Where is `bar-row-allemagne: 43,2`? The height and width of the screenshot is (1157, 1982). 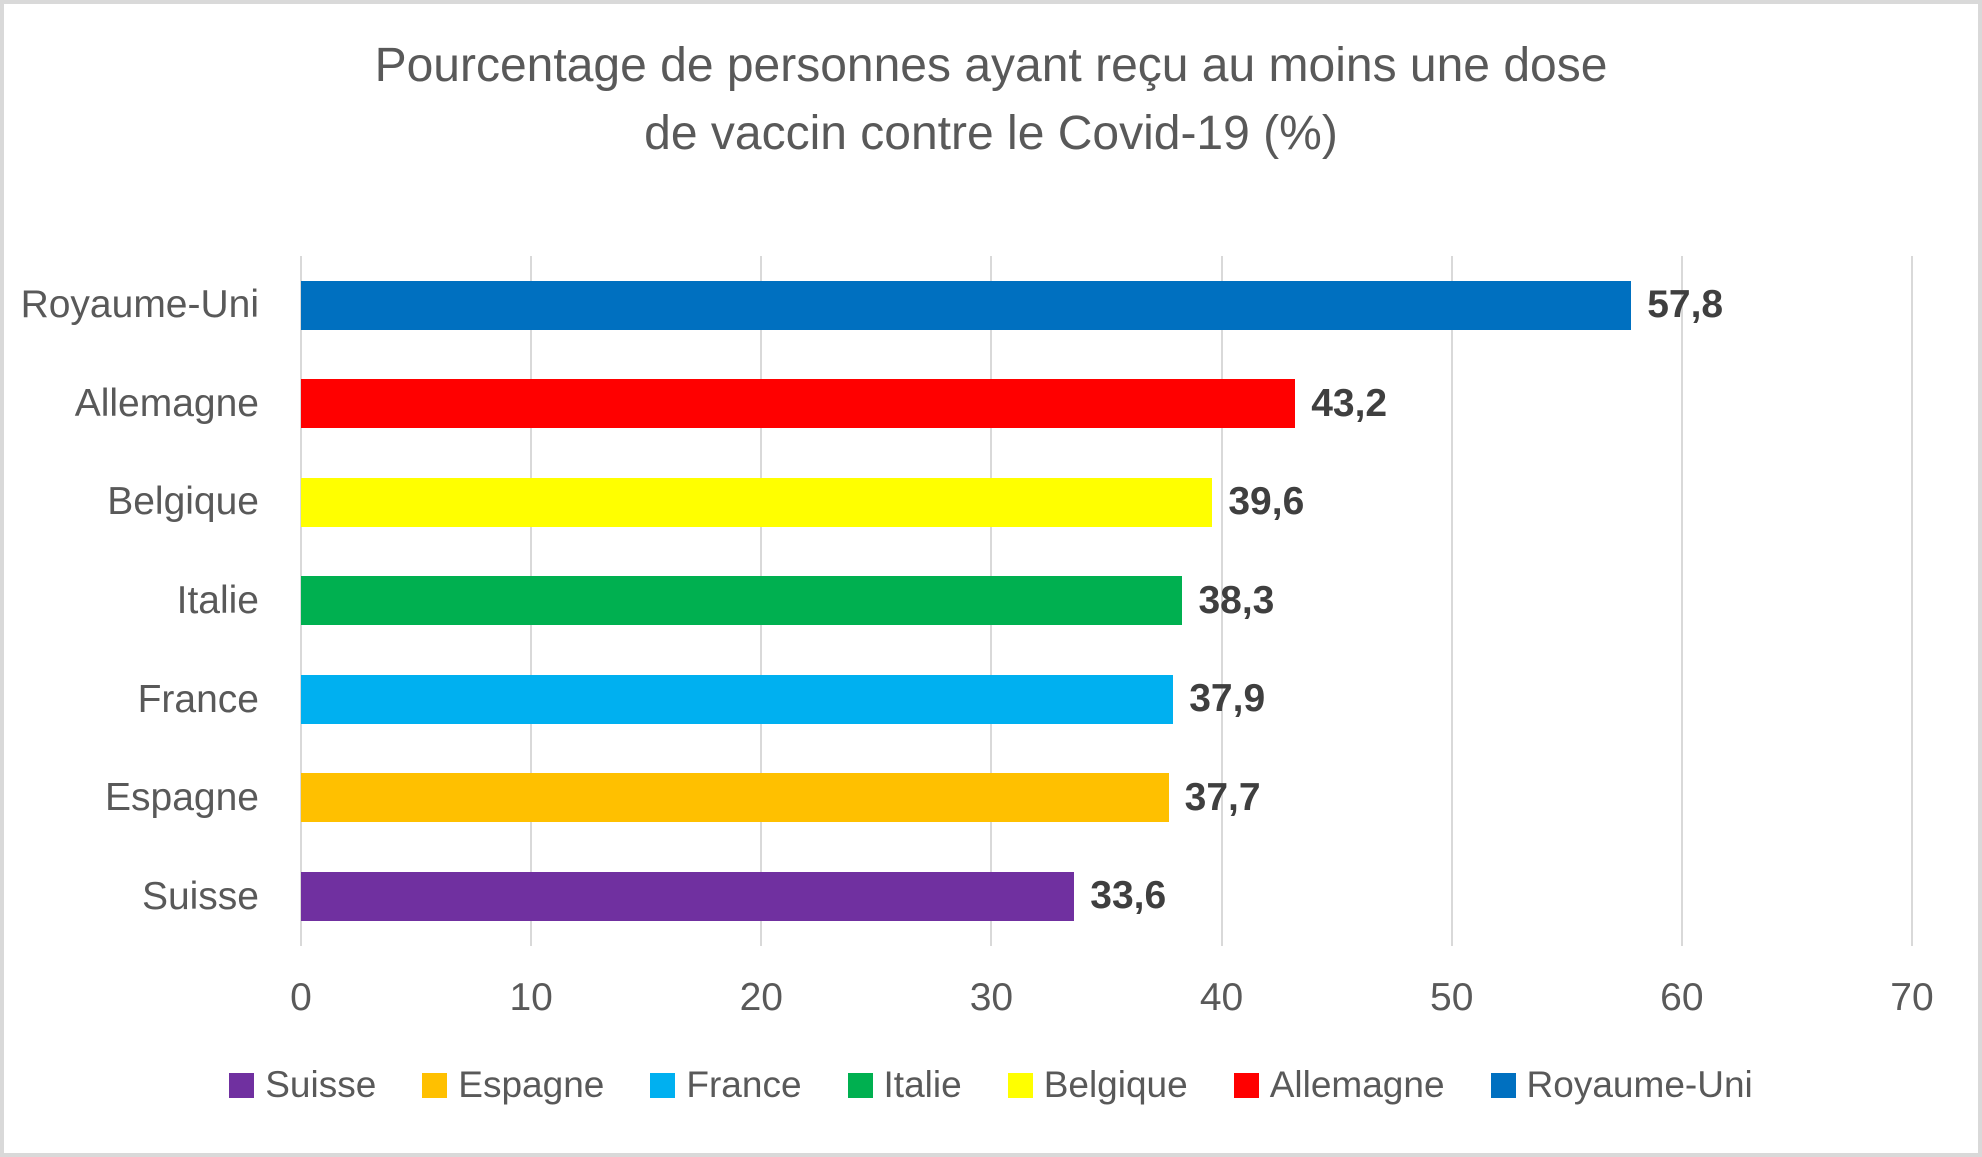
bar-row-allemagne: 43,2 is located at coordinates (1106, 404).